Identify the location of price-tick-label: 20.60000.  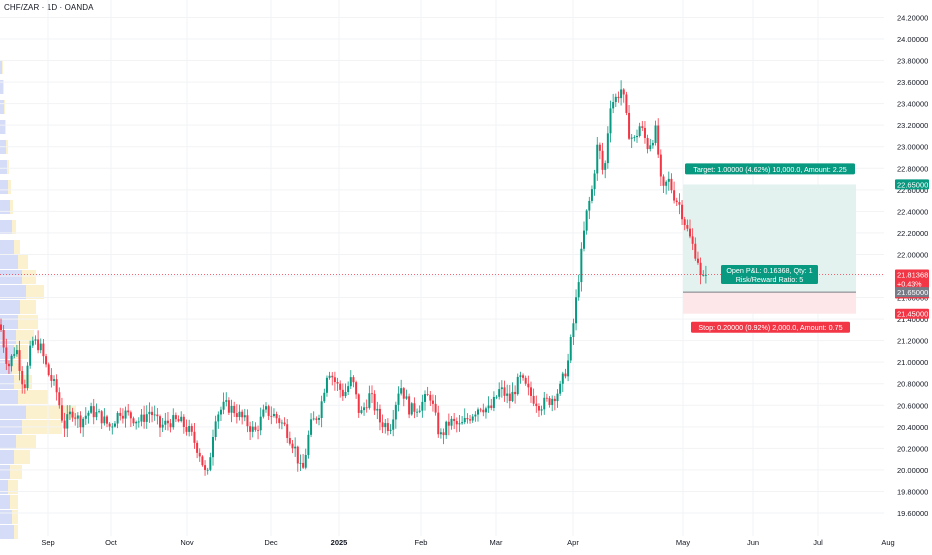
(912, 405).